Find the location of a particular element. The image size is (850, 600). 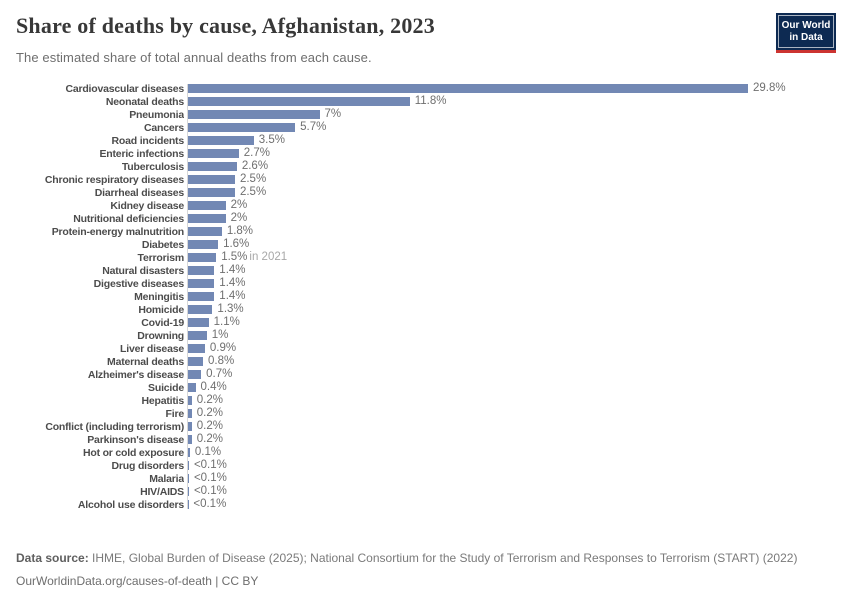

bar-row: HIV/AIDS <0.1% is located at coordinates (421, 491).